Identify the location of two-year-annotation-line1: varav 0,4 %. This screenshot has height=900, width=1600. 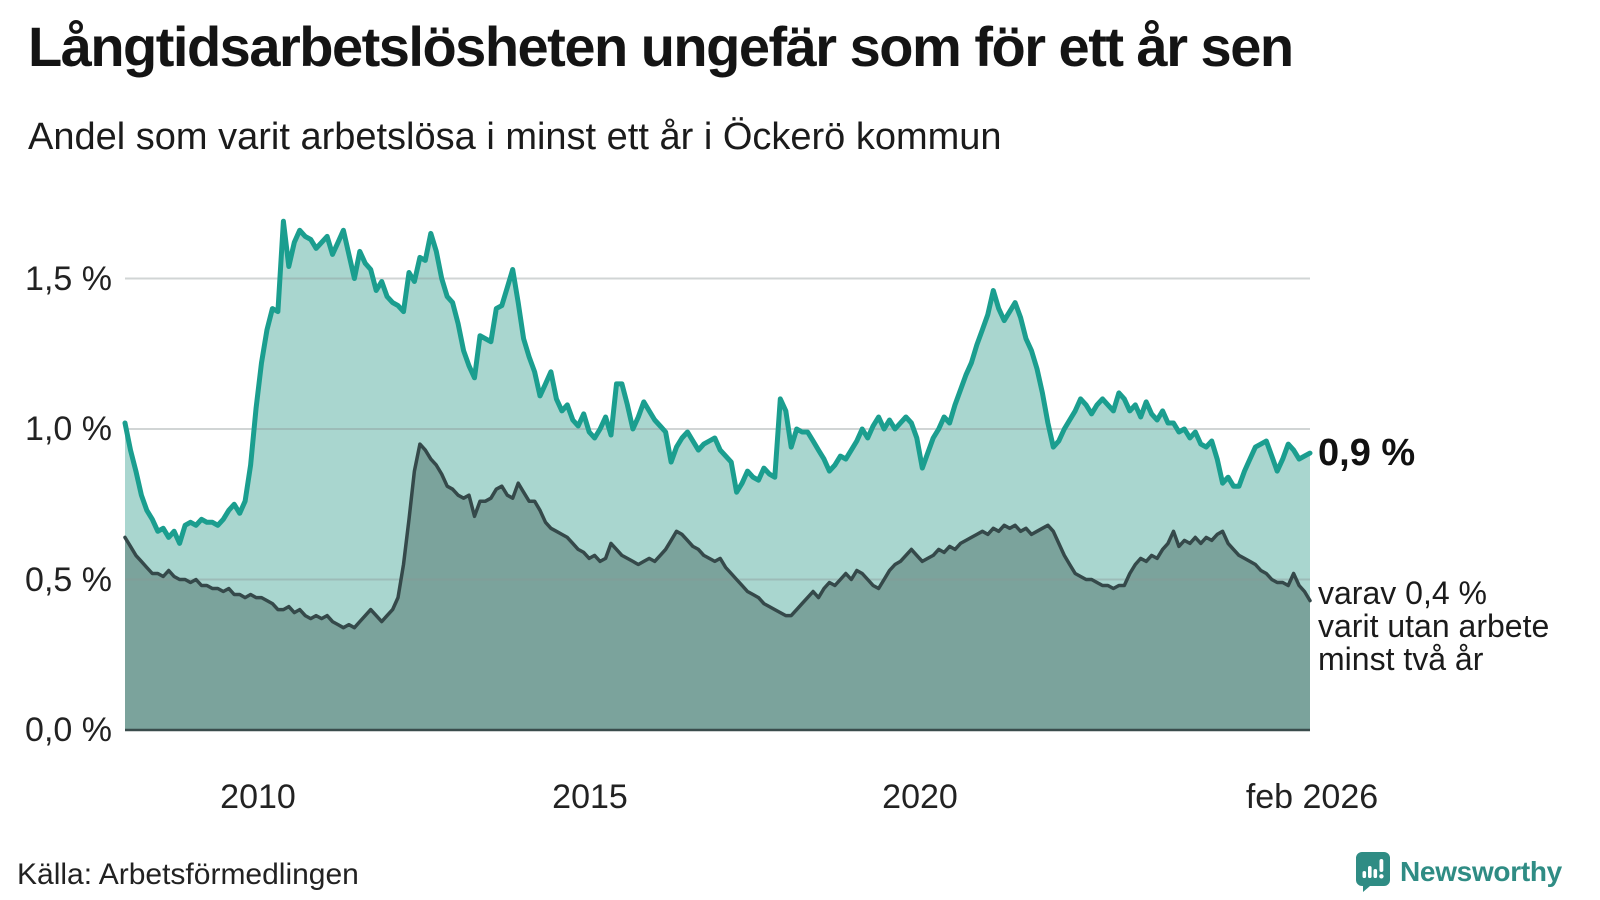
(1402, 593).